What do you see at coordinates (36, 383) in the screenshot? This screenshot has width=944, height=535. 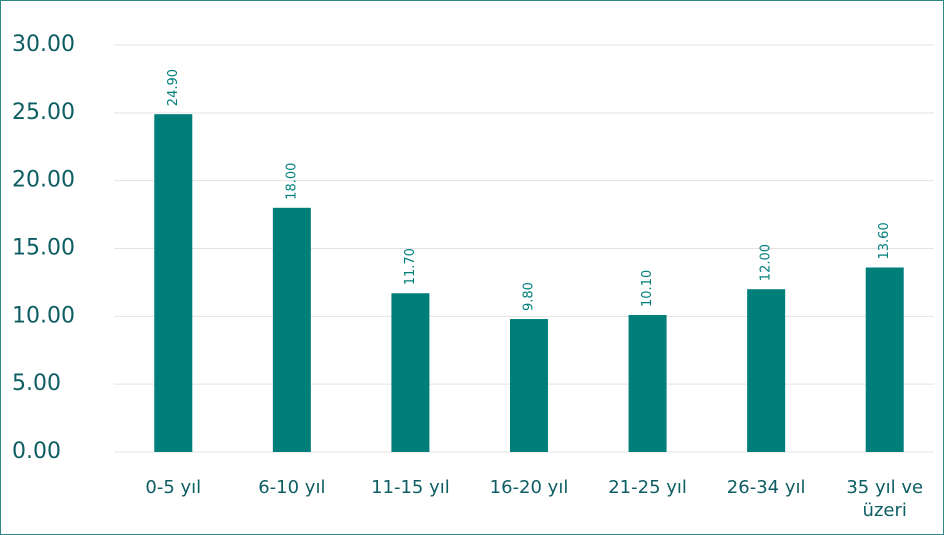 I see `y-tick-label: 5.00` at bounding box center [36, 383].